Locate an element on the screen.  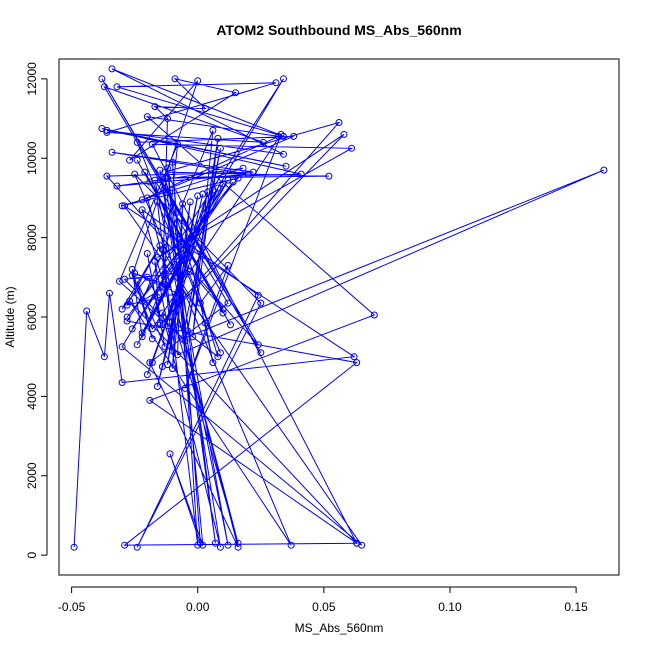
y-tick-label: 12000 is located at coordinates (32, 79).